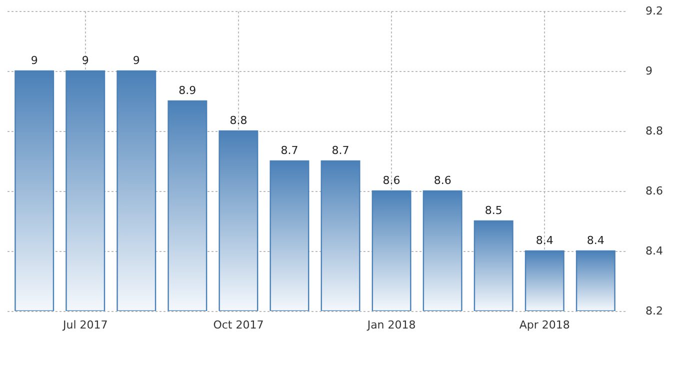 The image size is (700, 375). I want to click on x-tick-label: Oct 2017, so click(238, 325).